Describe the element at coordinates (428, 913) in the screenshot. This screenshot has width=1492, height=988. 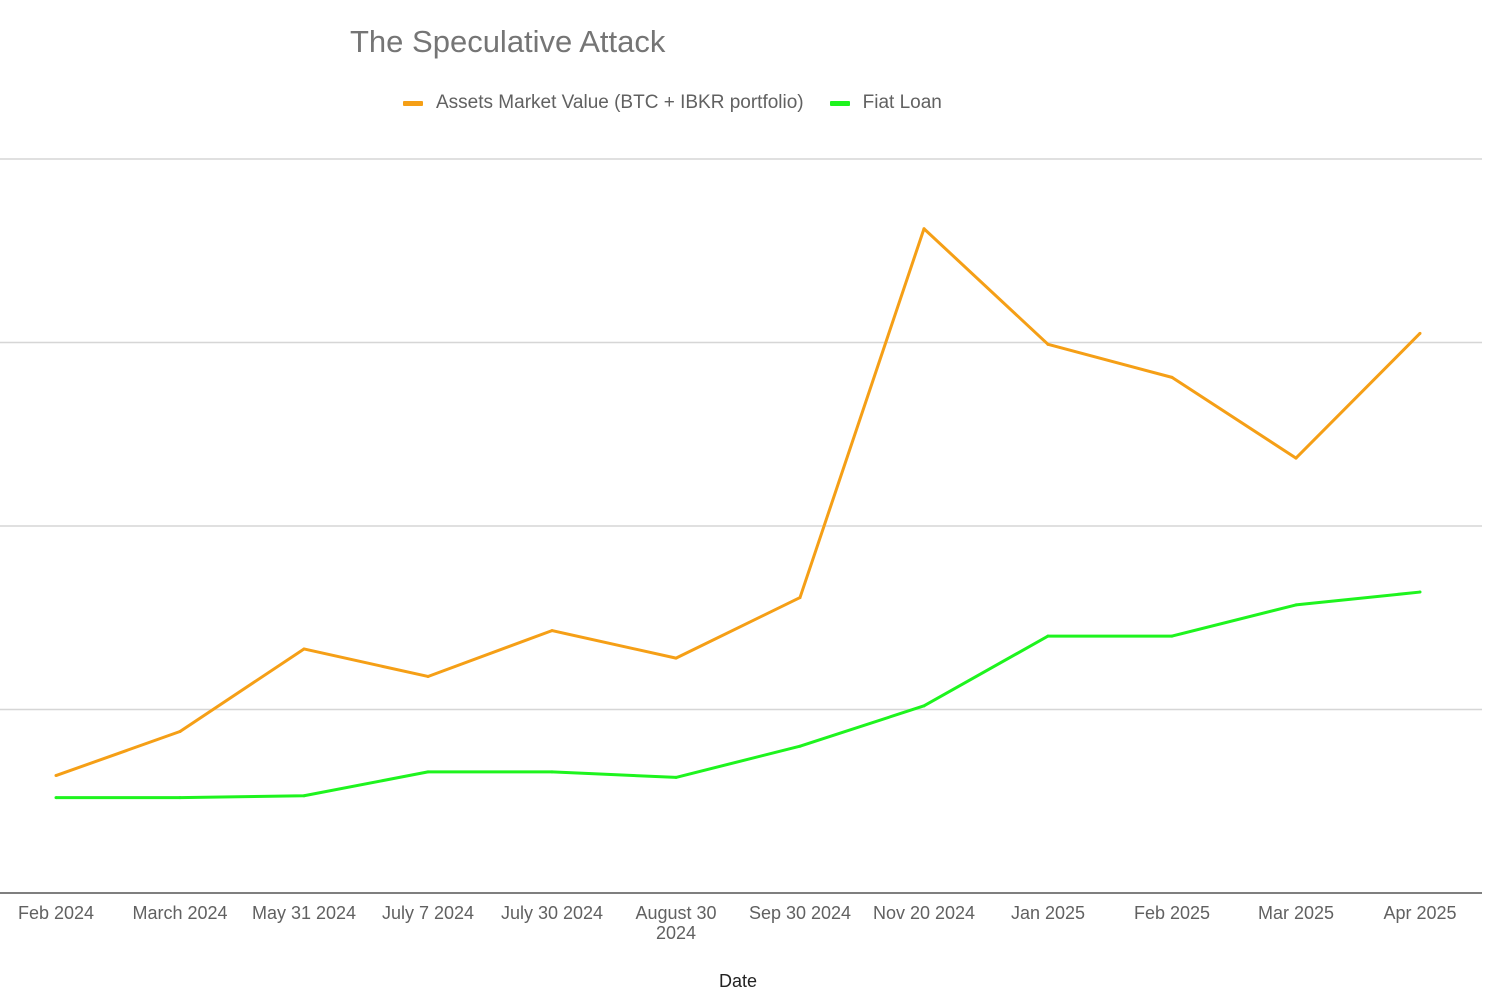
I see `x-tick-label: July 7 2024` at that location.